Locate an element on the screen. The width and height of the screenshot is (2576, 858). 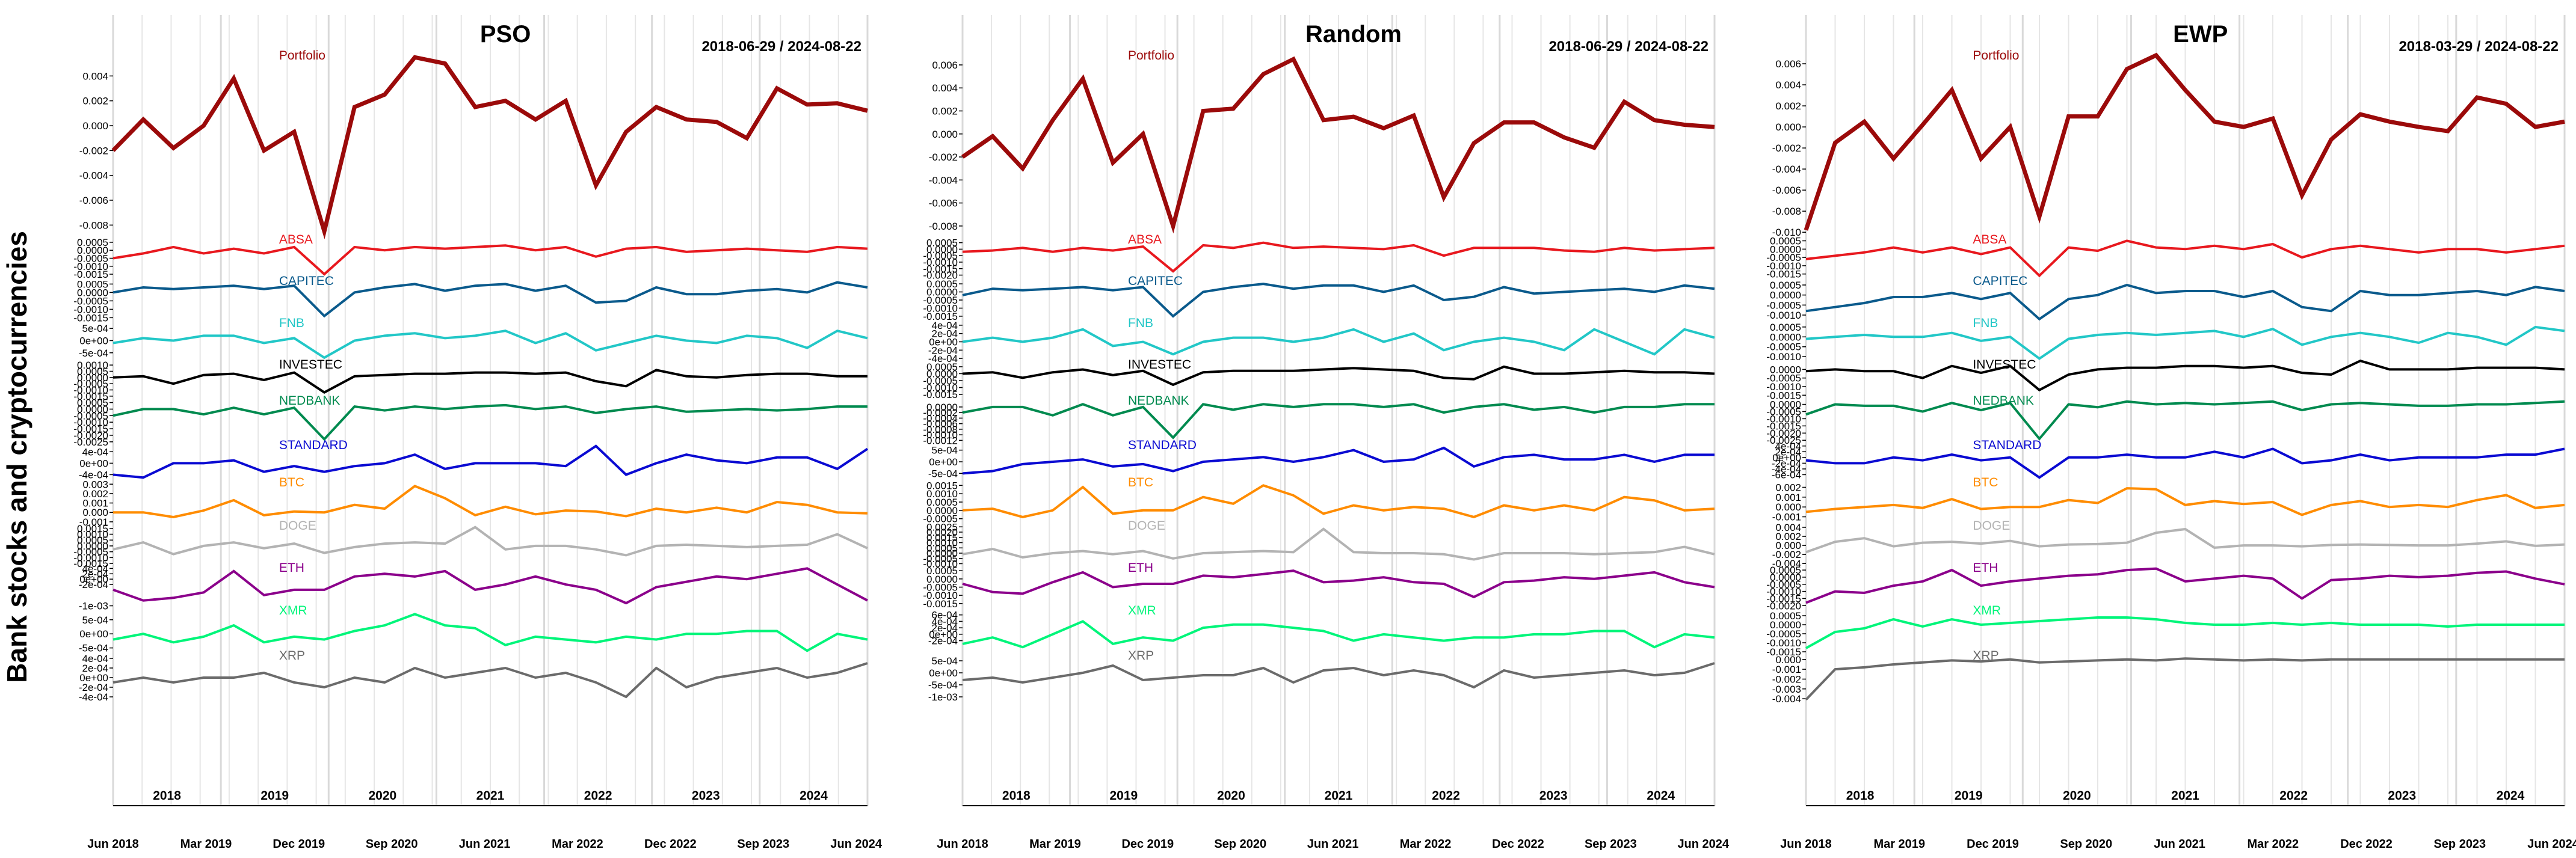
series-label: BTC is located at coordinates (1985, 482).